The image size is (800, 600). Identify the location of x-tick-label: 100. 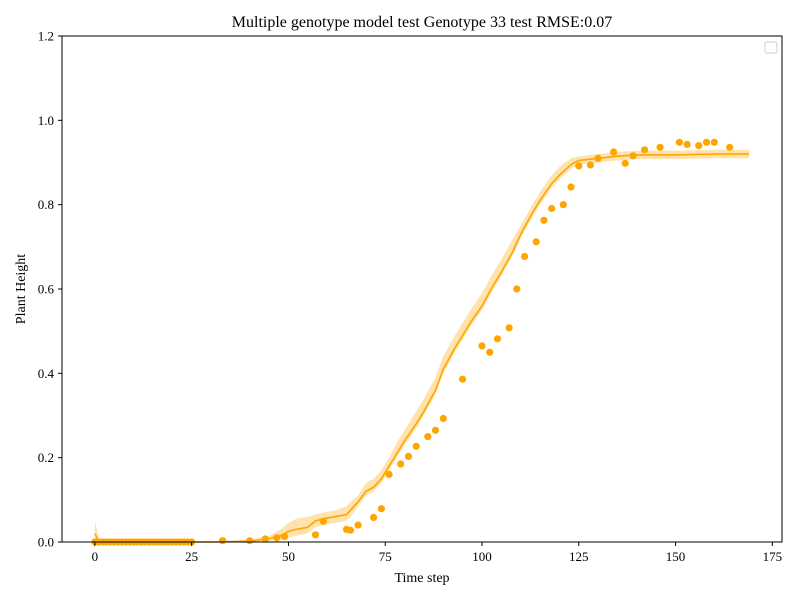
(482, 556).